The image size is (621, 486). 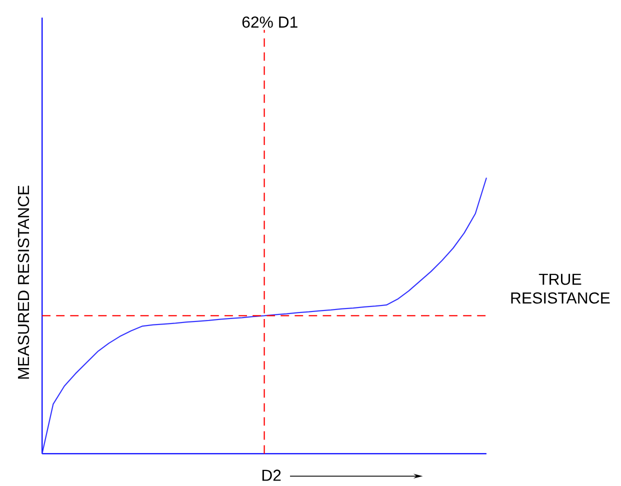 I want to click on text: 62% D1, so click(x=270, y=22).